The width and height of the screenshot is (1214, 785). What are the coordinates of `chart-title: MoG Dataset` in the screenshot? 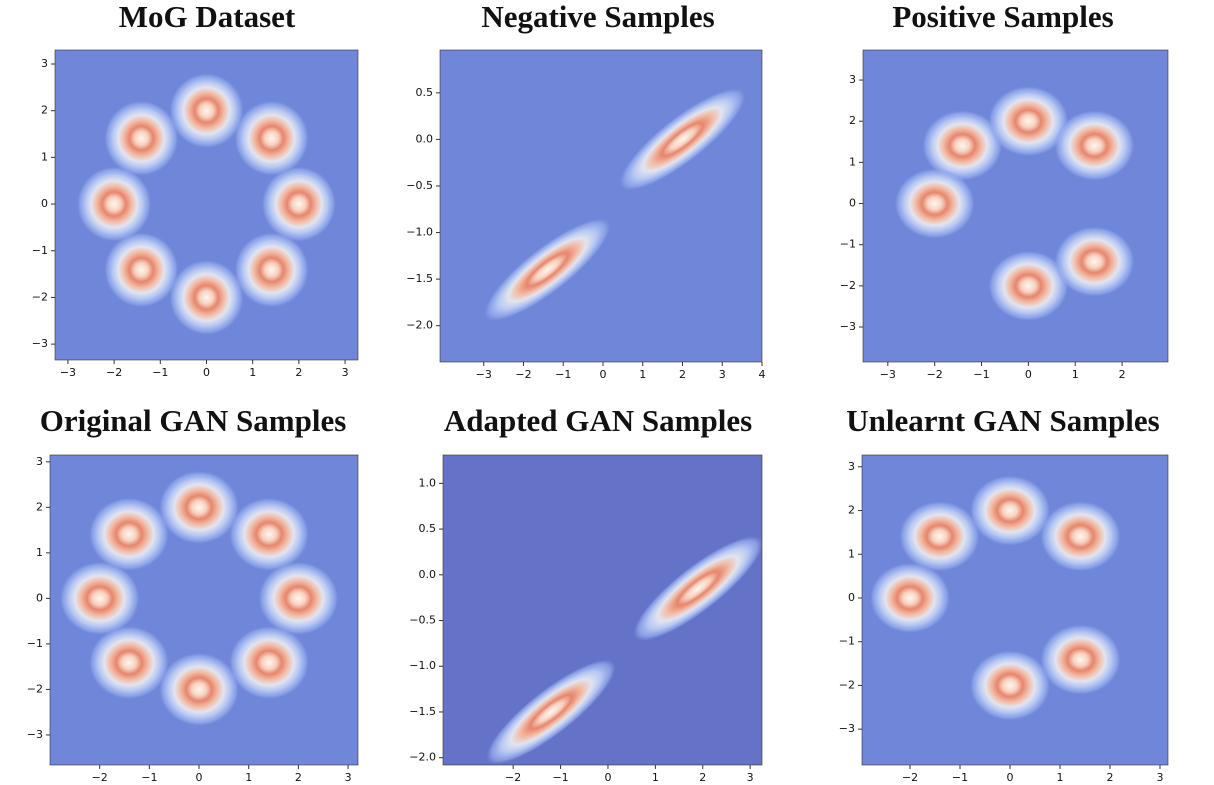 It's located at (207, 17).